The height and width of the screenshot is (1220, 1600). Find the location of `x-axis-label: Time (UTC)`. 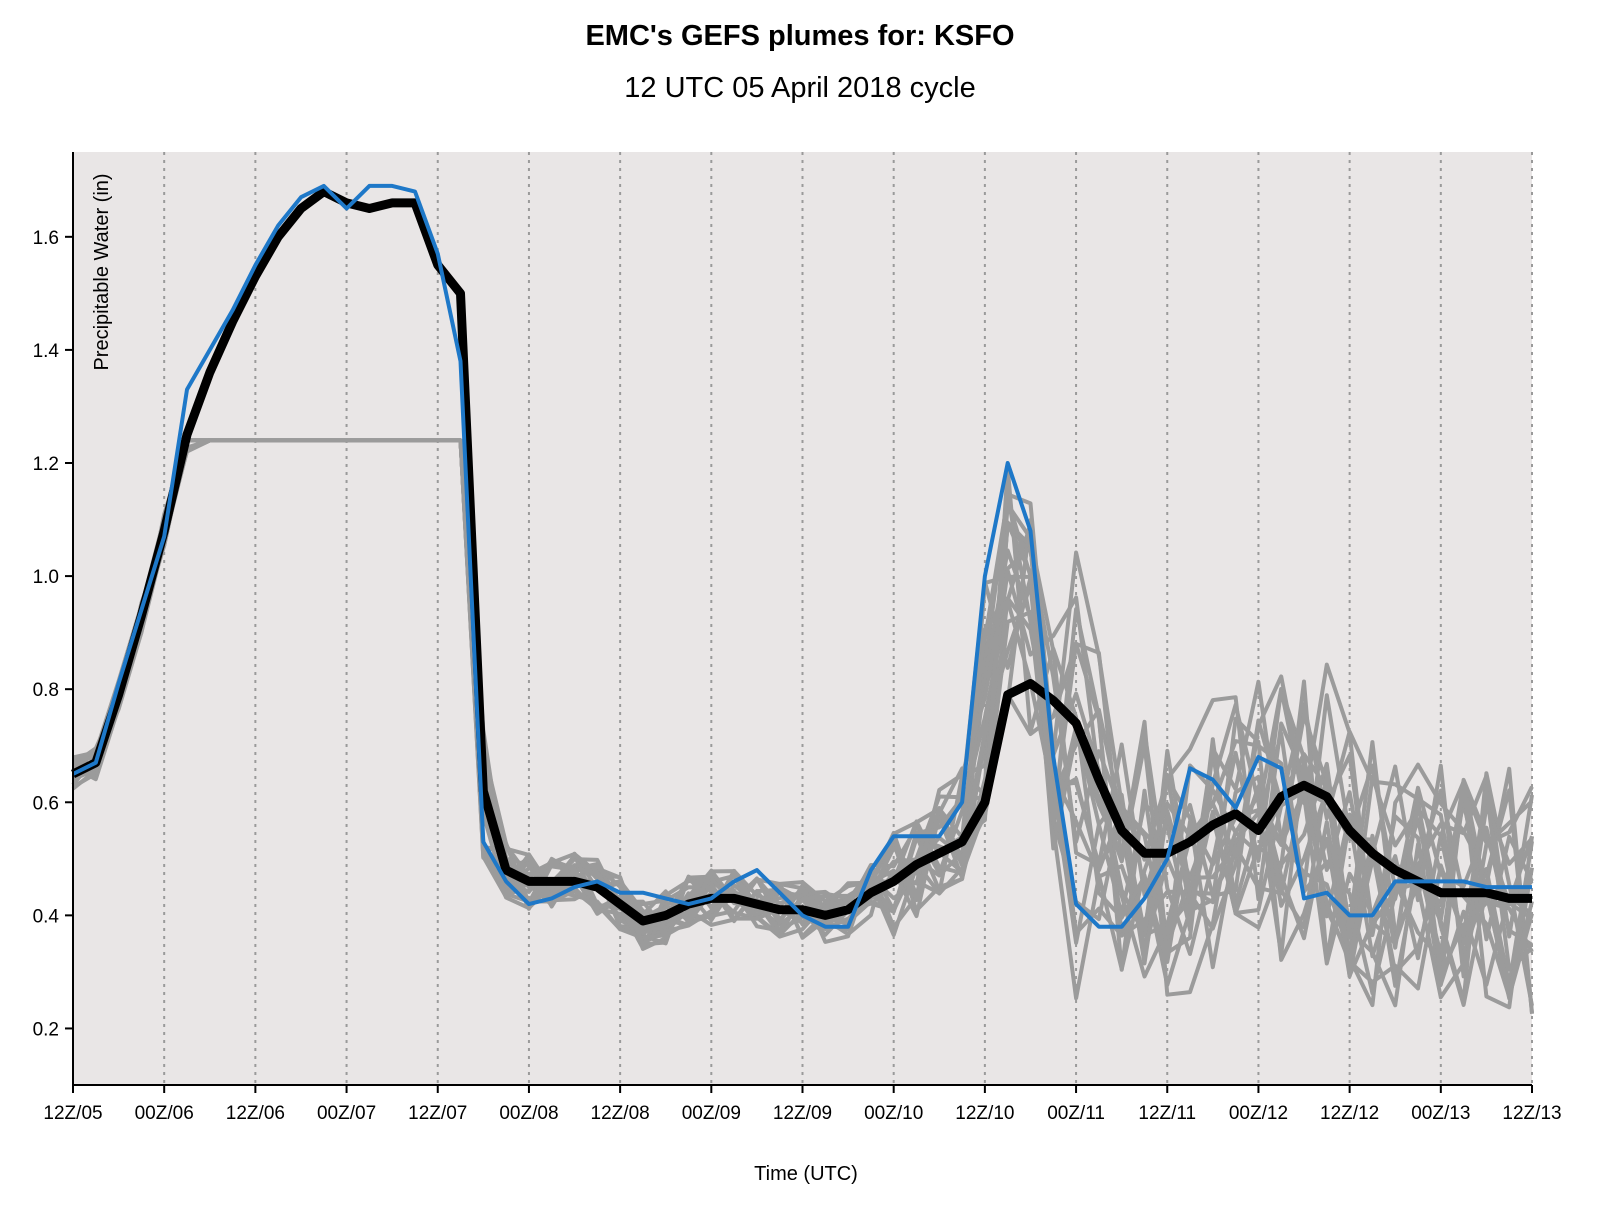

x-axis-label: Time (UTC) is located at coordinates (806, 1174).